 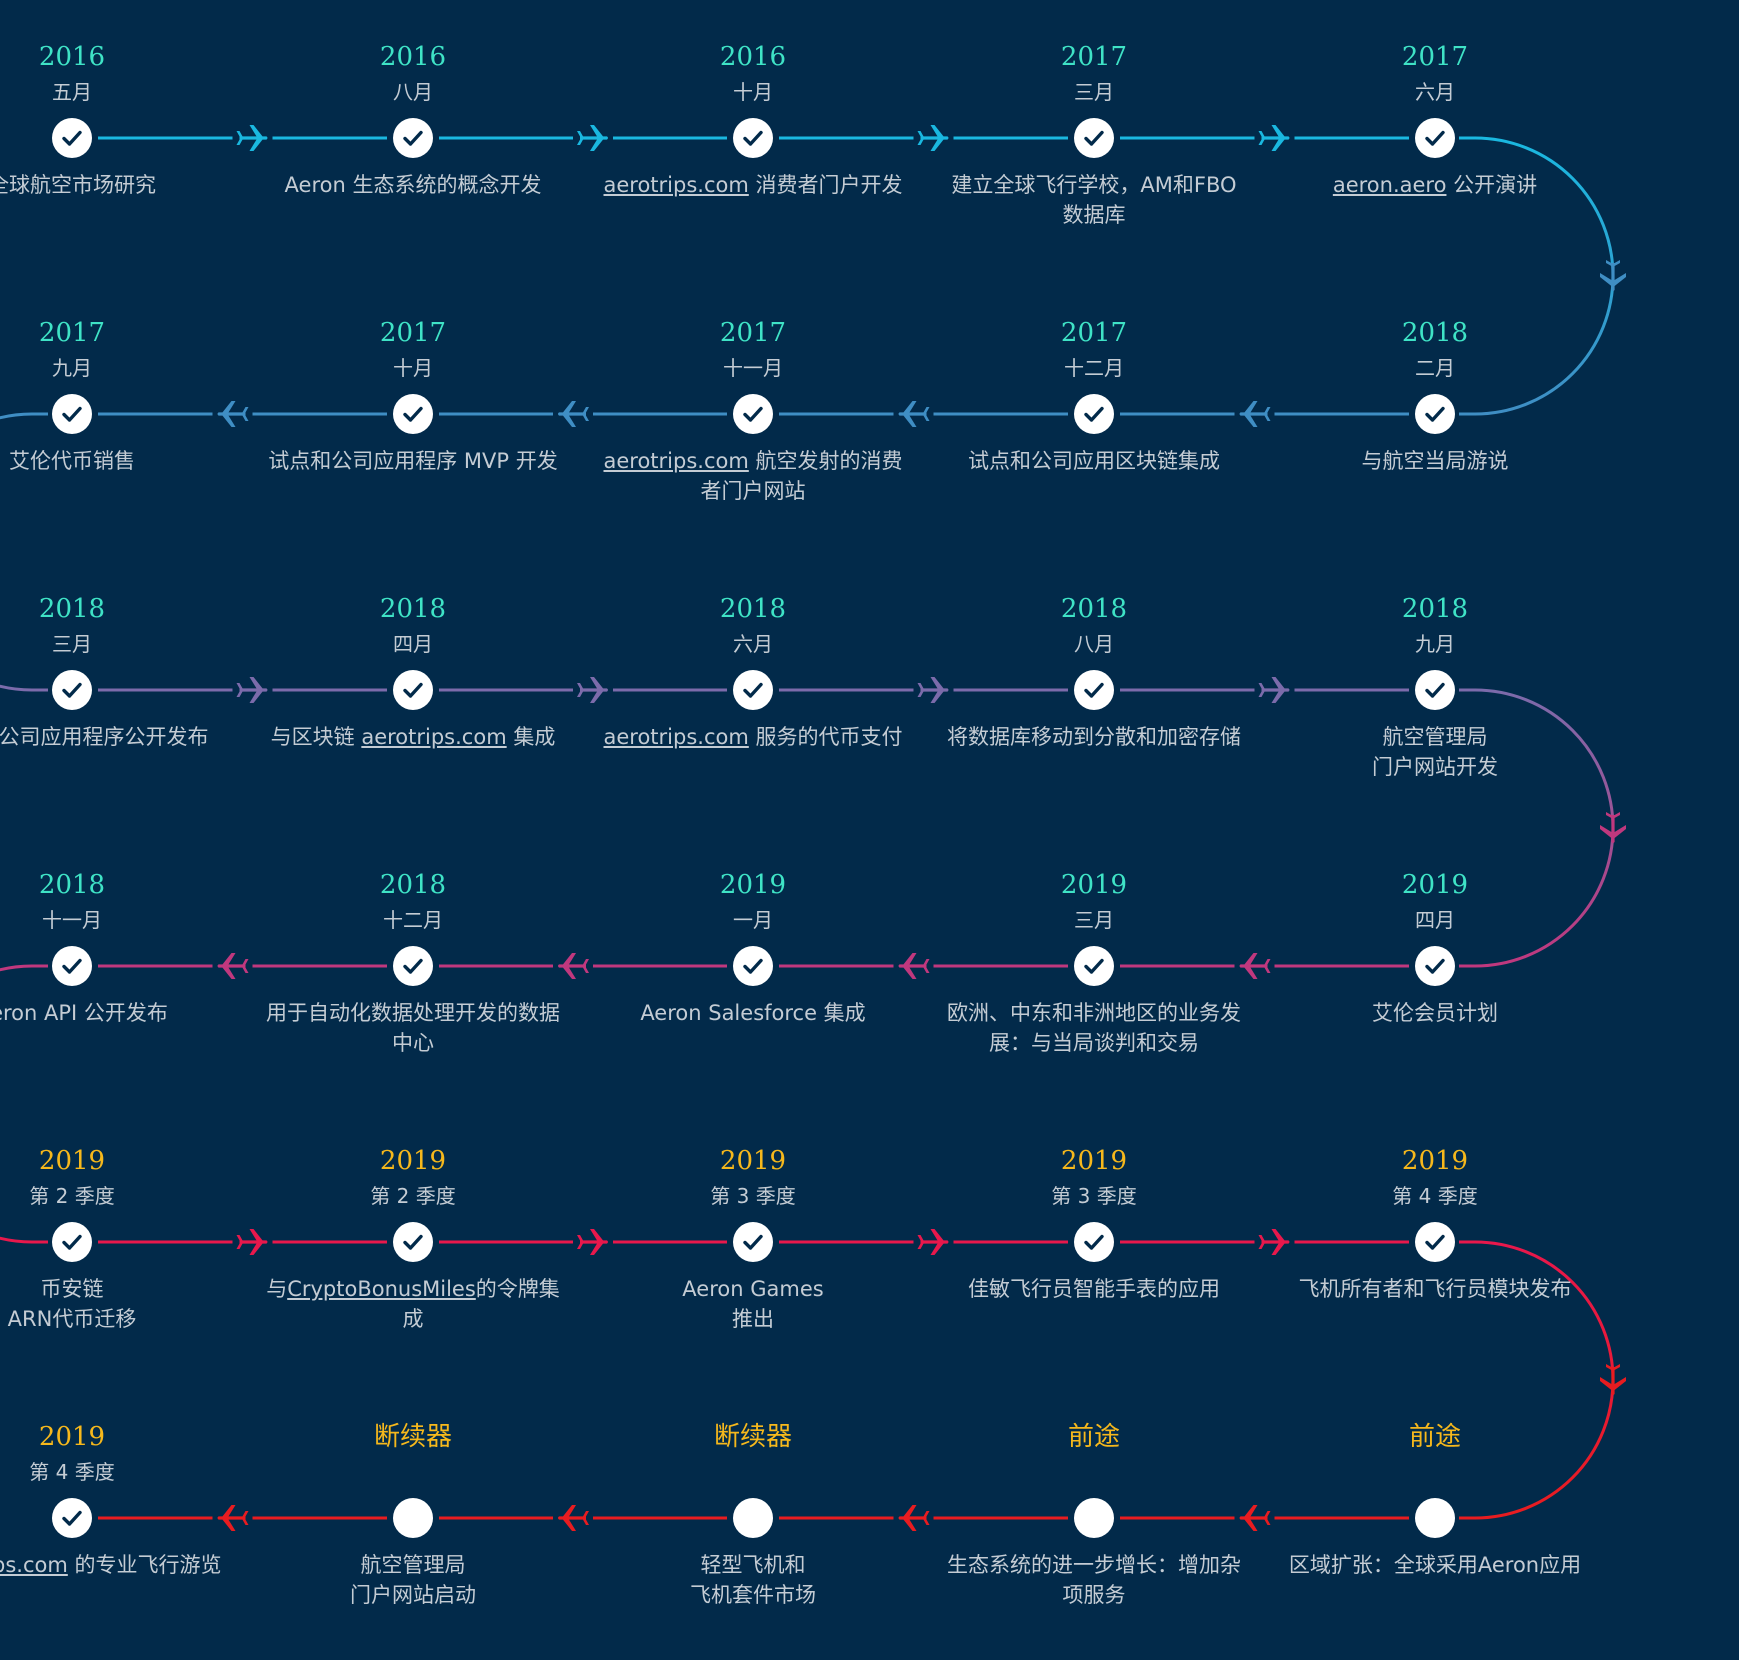 I want to click on description-text: 艾伦会员计划, so click(x=1435, y=1013).